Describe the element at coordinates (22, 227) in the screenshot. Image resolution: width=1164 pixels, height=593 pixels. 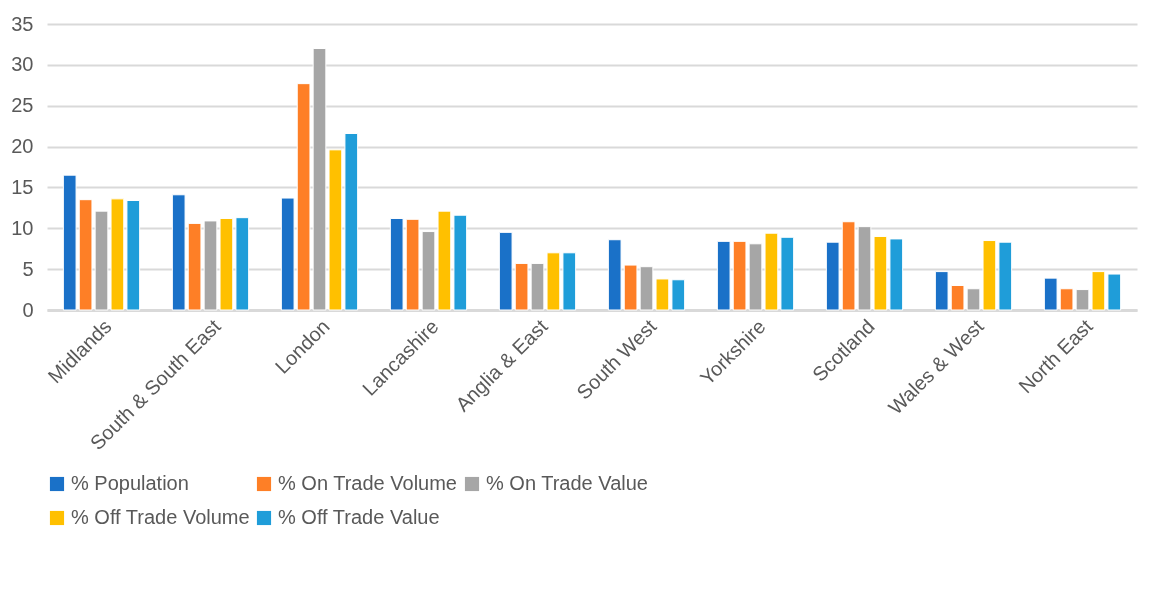
I see `y-tick-label: 10` at that location.